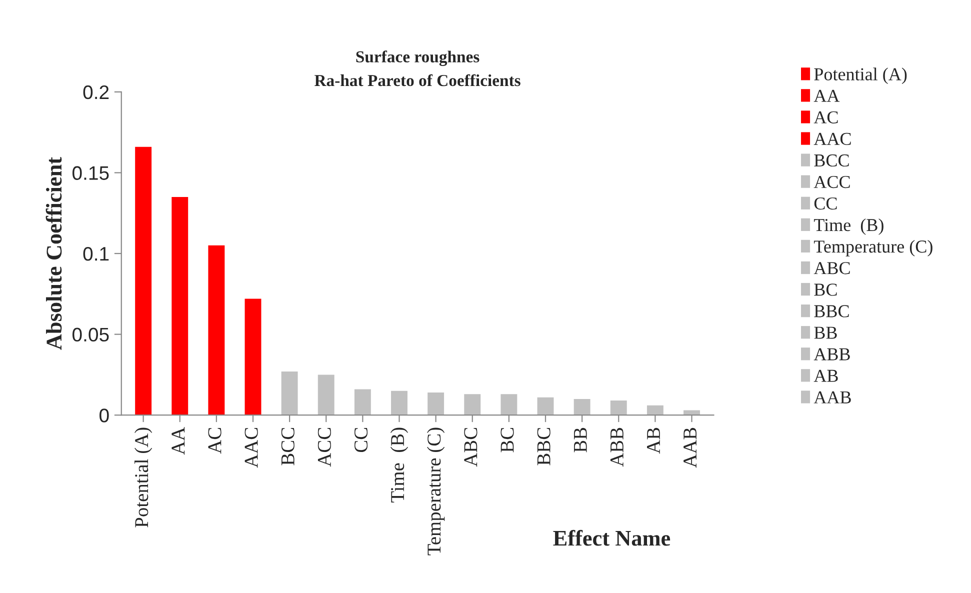  I want to click on legend-label: ABC, so click(832, 268).